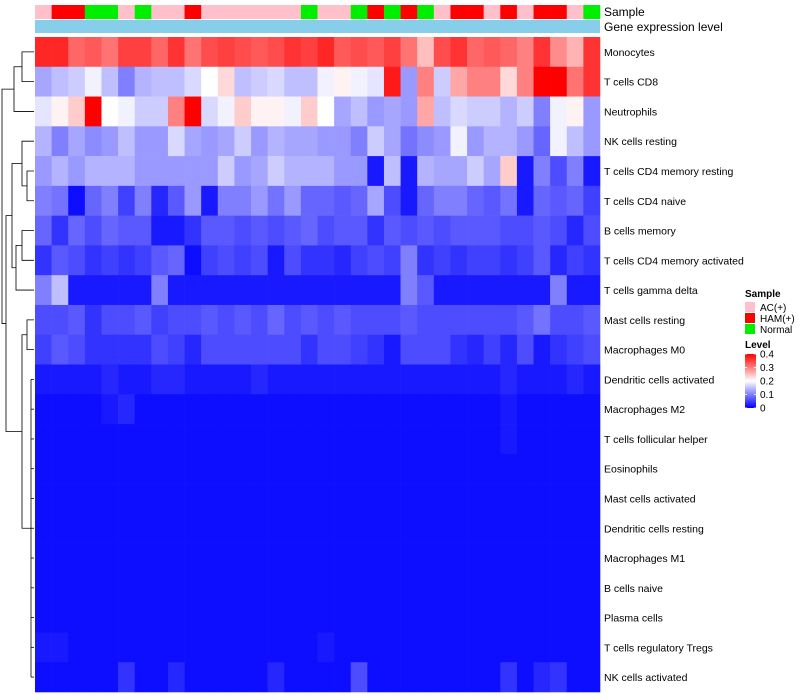  I want to click on row-label: Plasma cells, so click(633, 619).